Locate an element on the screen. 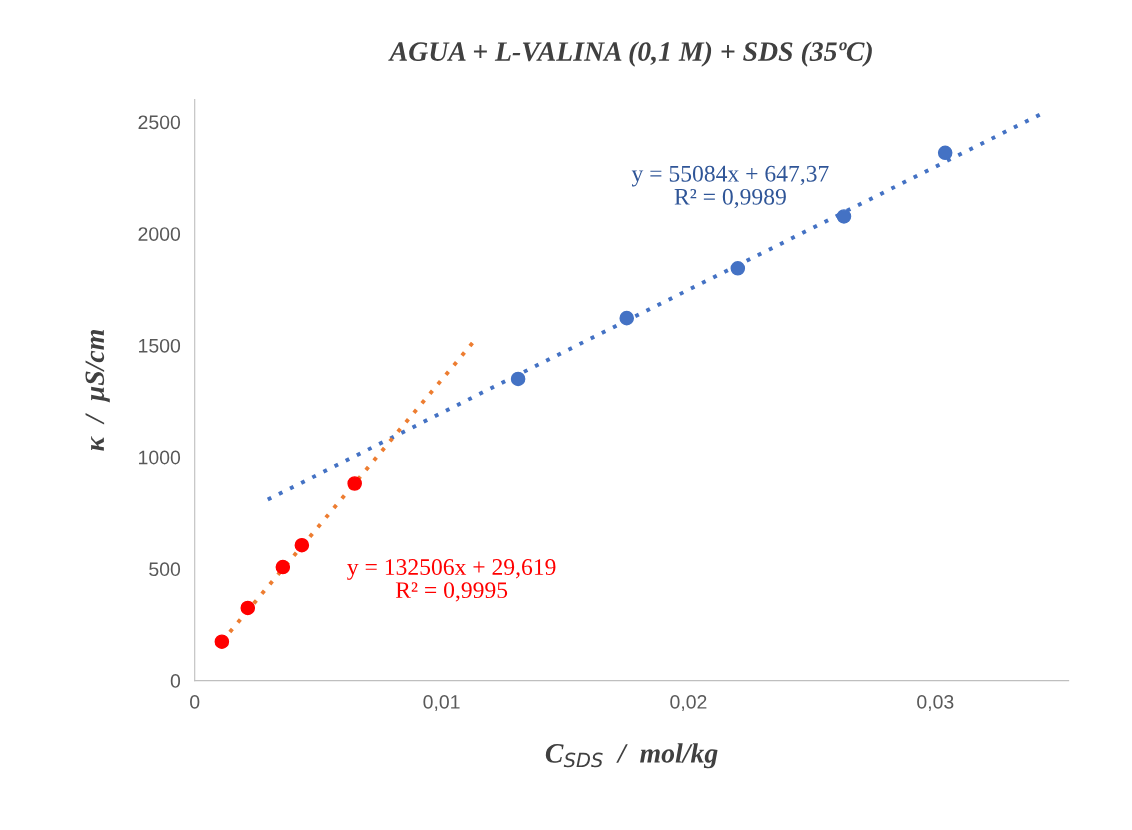 This screenshot has width=1132, height=830. x-axis-title: C$_{SDS}$ / mol/kg is located at coordinates (631, 756).